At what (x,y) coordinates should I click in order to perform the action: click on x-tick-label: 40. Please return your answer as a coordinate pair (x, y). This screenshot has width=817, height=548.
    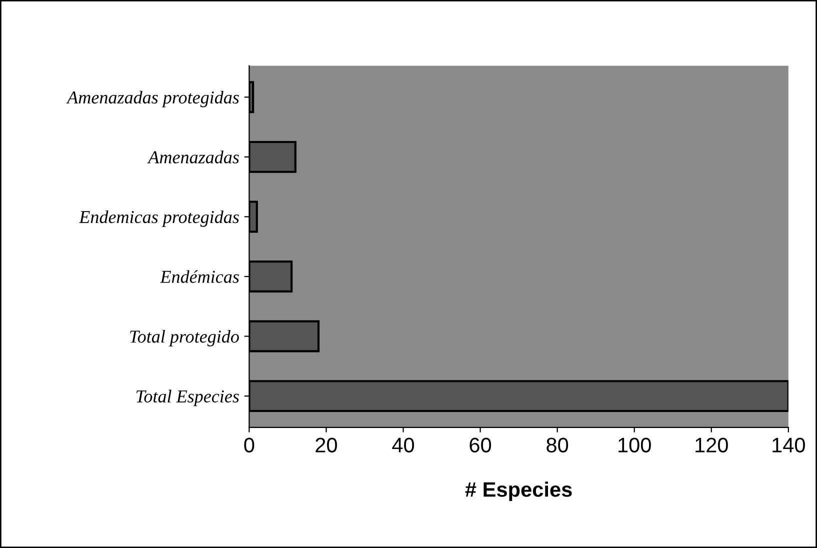
    Looking at the image, I should click on (403, 445).